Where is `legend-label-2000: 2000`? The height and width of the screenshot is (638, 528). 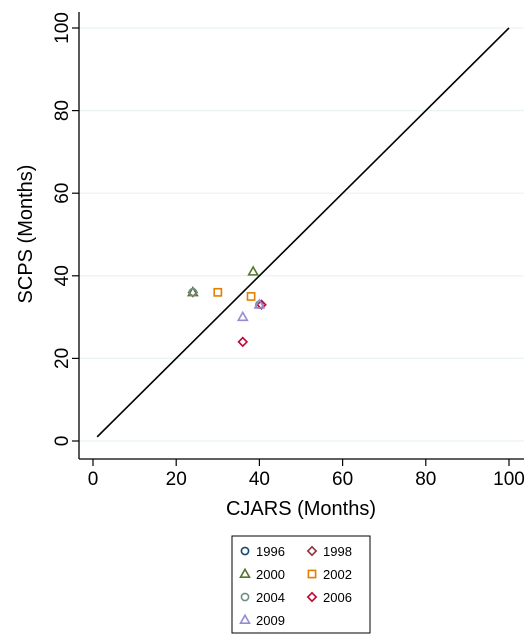 legend-label-2000: 2000 is located at coordinates (270, 574).